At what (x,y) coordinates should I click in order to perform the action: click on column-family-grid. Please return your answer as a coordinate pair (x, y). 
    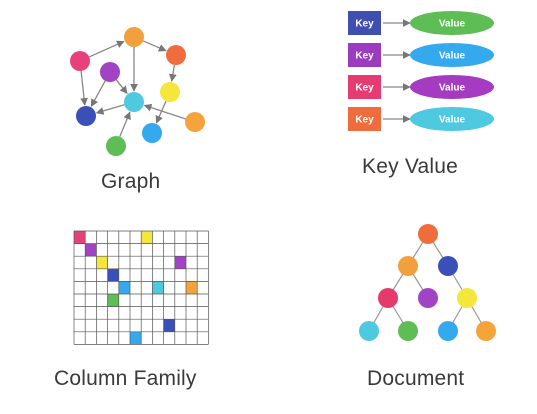
    Looking at the image, I should click on (141, 287).